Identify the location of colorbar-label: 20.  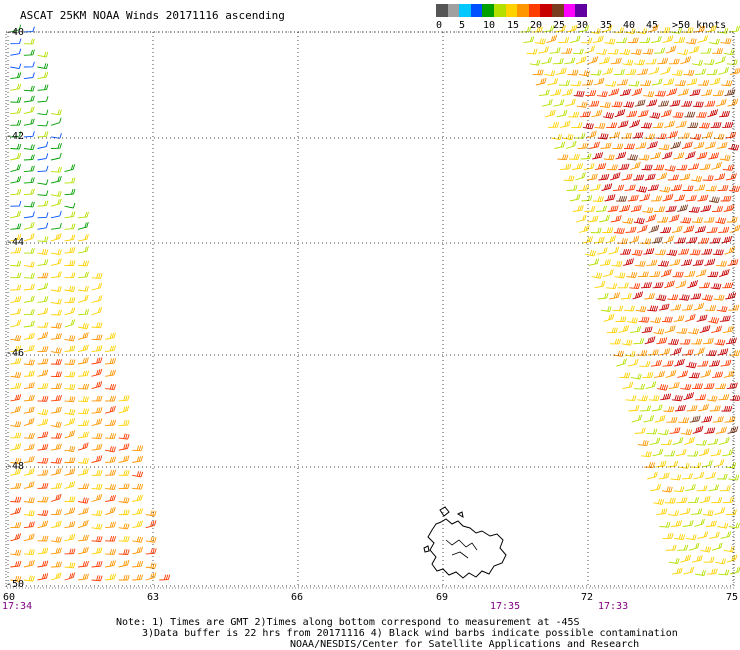
(536, 25).